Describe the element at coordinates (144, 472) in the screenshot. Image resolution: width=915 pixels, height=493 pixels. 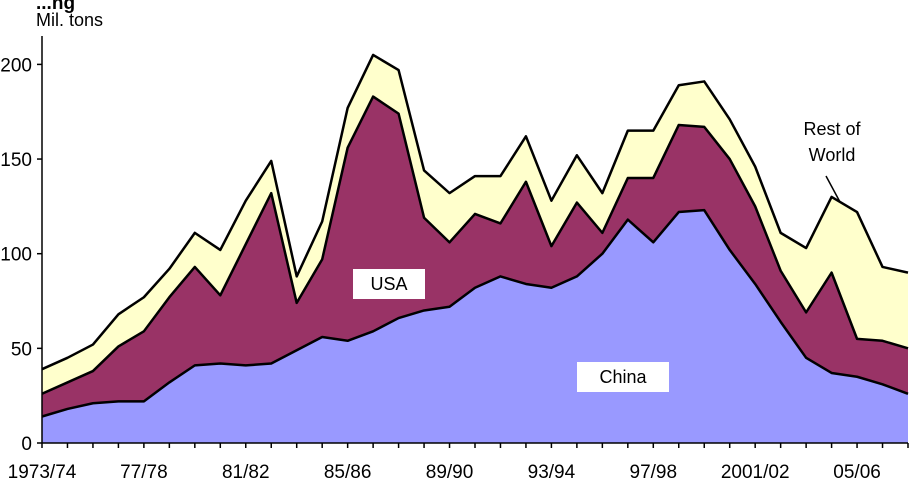
I see `x-tick-label: 77/78` at that location.